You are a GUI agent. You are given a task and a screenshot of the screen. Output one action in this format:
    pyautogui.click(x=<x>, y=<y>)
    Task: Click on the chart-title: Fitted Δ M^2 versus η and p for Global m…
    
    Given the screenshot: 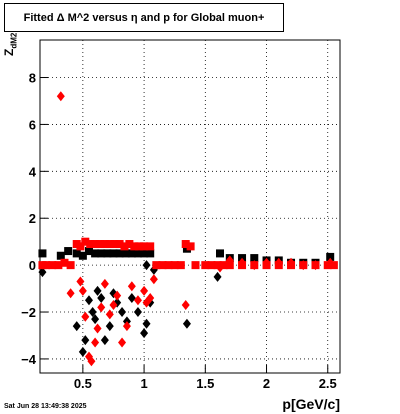 What is the action you would take?
    pyautogui.click(x=144, y=17)
    